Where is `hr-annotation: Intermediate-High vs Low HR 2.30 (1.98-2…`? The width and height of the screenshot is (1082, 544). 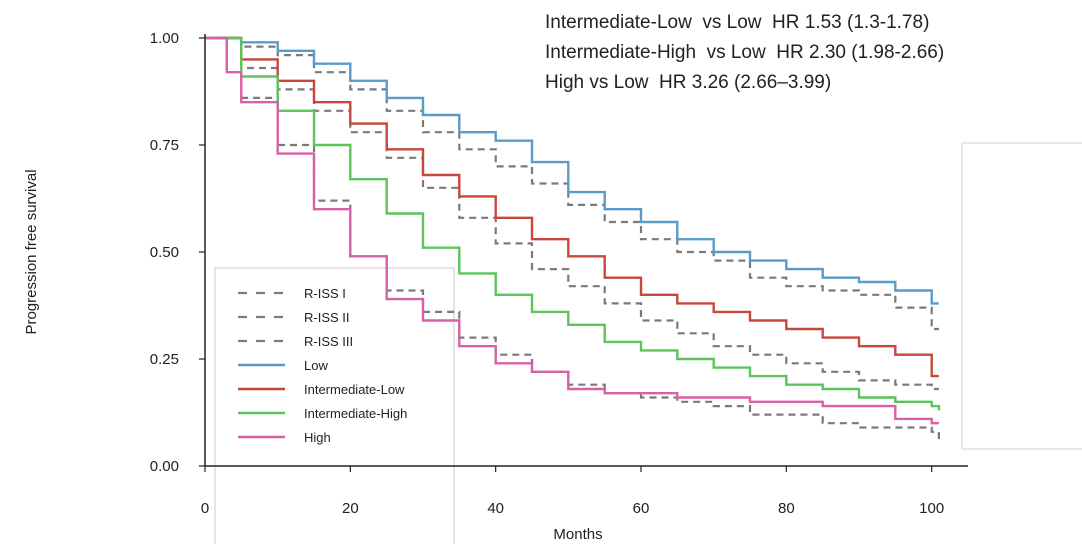
hr-annotation: Intermediate-High vs Low HR 2.30 (1.98-2… is located at coordinates (744, 52).